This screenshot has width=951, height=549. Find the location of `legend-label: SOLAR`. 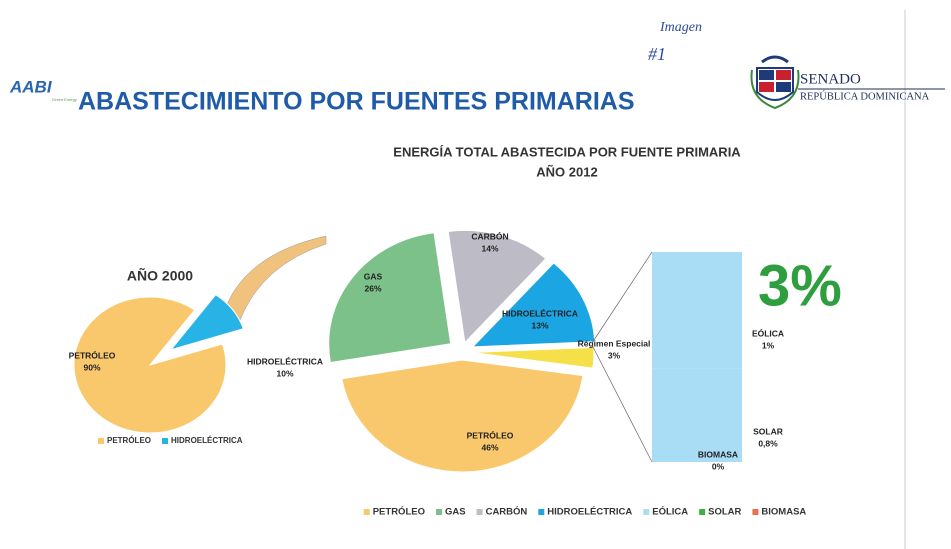

legend-label: SOLAR is located at coordinates (724, 512).